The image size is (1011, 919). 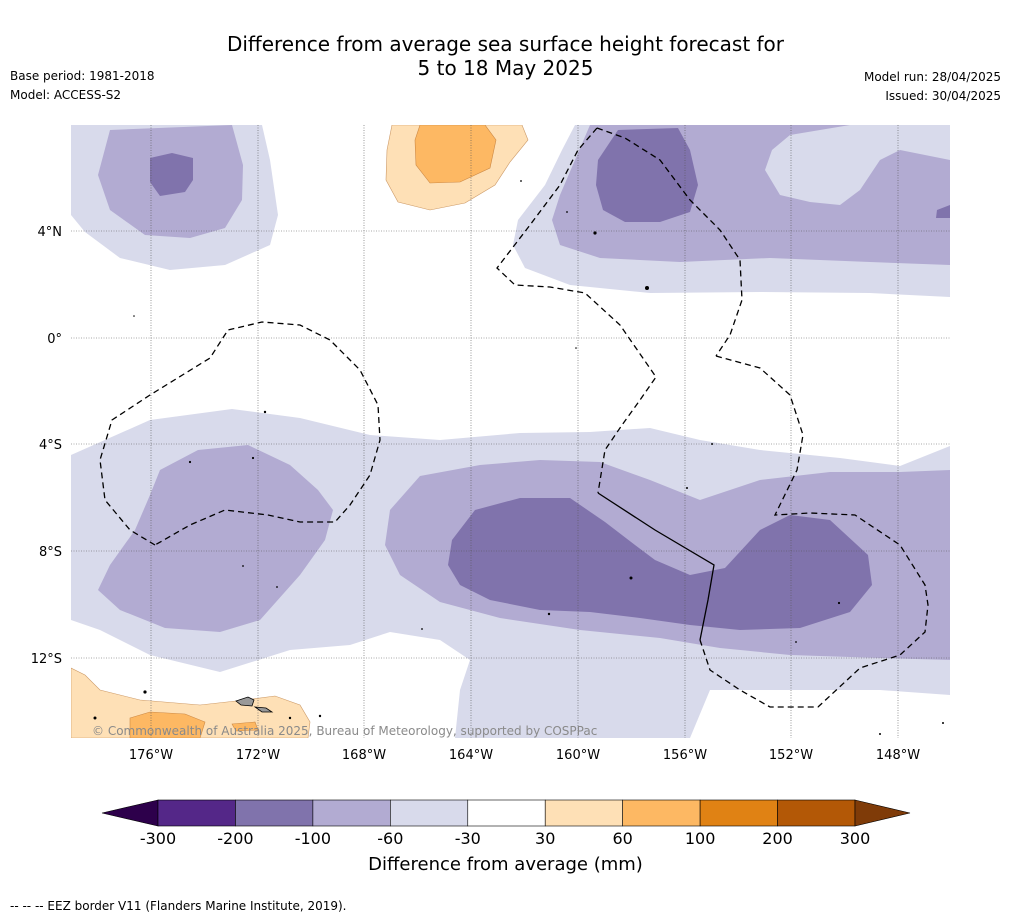 I want to click on colorbar-tick-label: -300, so click(x=158, y=838).